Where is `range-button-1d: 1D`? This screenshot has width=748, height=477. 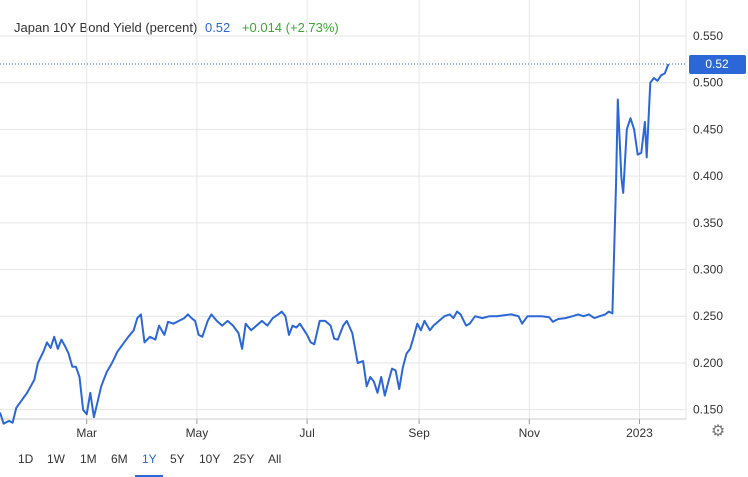 range-button-1d: 1D is located at coordinates (26, 459).